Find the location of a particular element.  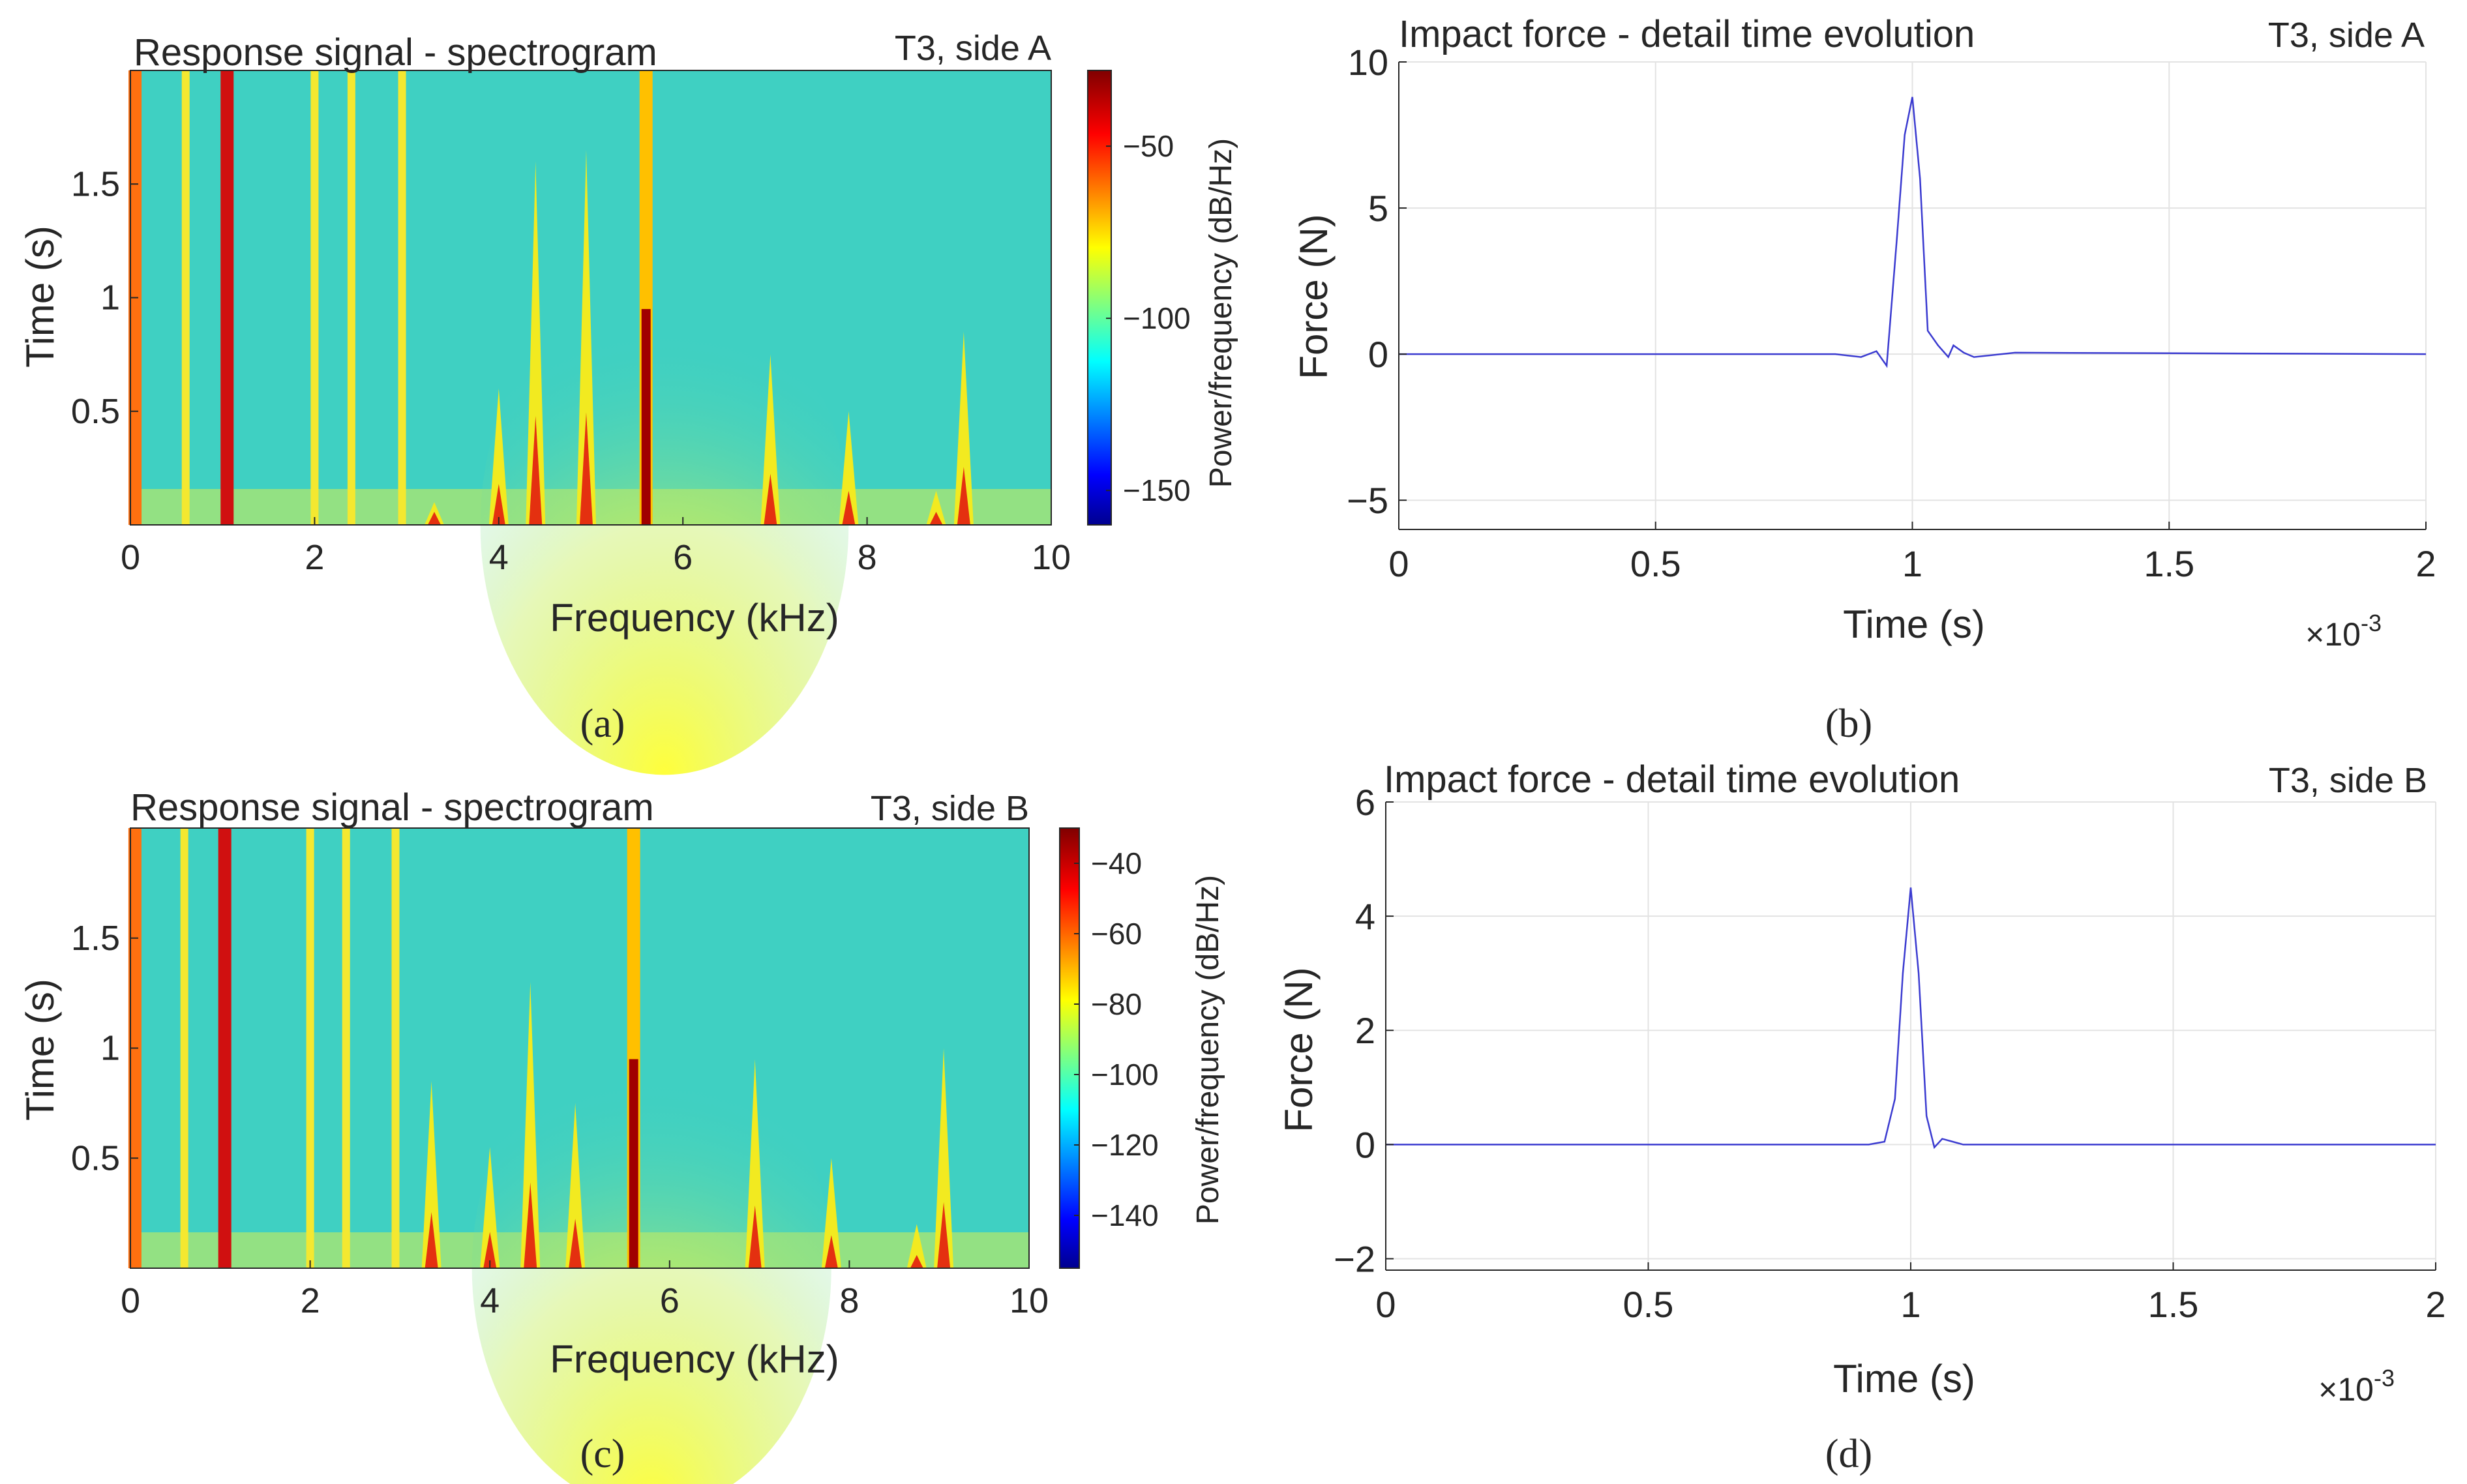

panel-label-b: (b) is located at coordinates (1848, 724).